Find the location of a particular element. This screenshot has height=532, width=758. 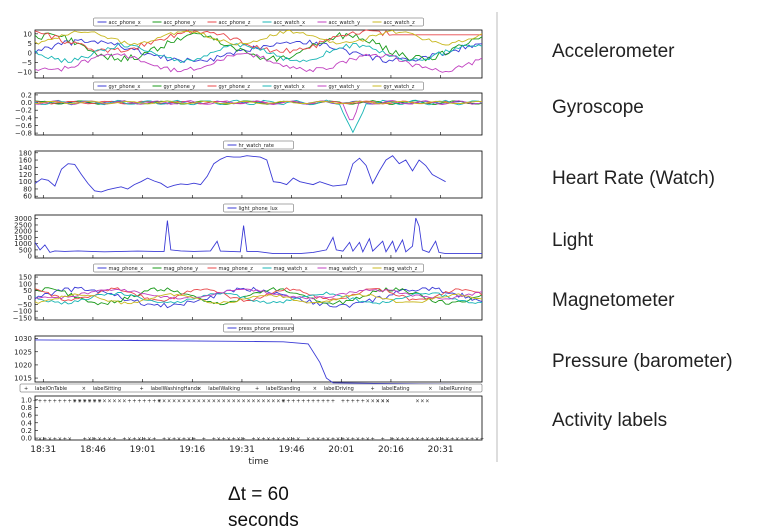

y-tick-label: 2000 is located at coordinates (23, 232).